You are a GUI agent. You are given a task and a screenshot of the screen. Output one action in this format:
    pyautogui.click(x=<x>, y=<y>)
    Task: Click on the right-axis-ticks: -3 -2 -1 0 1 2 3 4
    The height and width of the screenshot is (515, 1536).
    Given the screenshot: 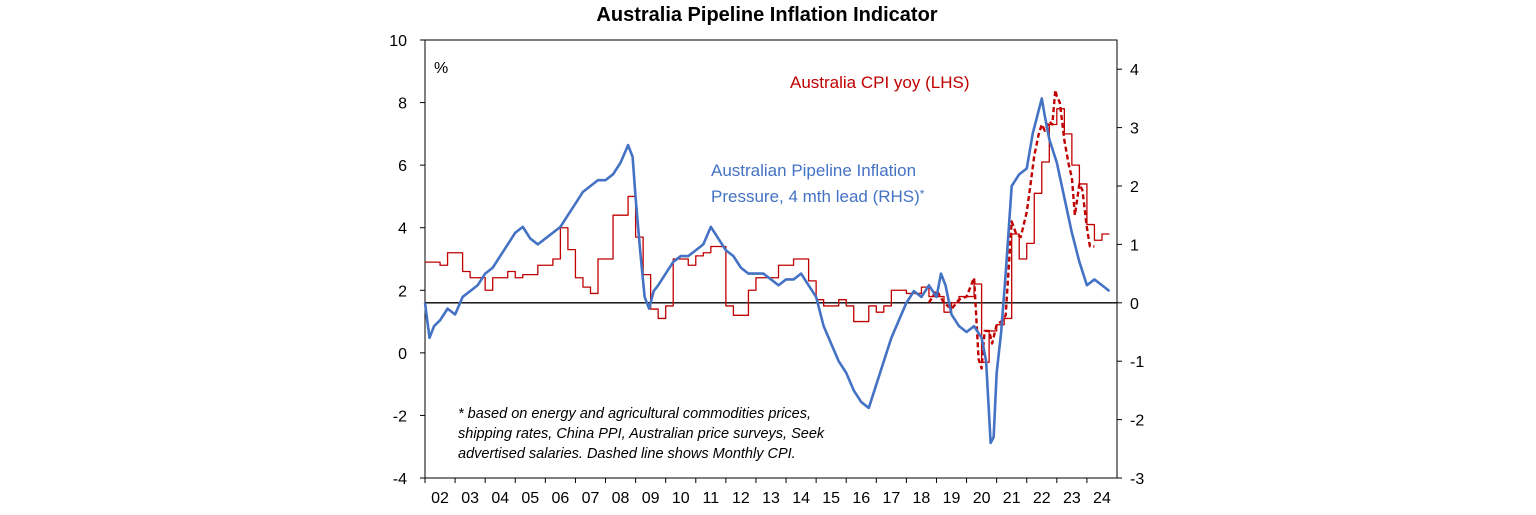 What is the action you would take?
    pyautogui.click(x=1130, y=275)
    